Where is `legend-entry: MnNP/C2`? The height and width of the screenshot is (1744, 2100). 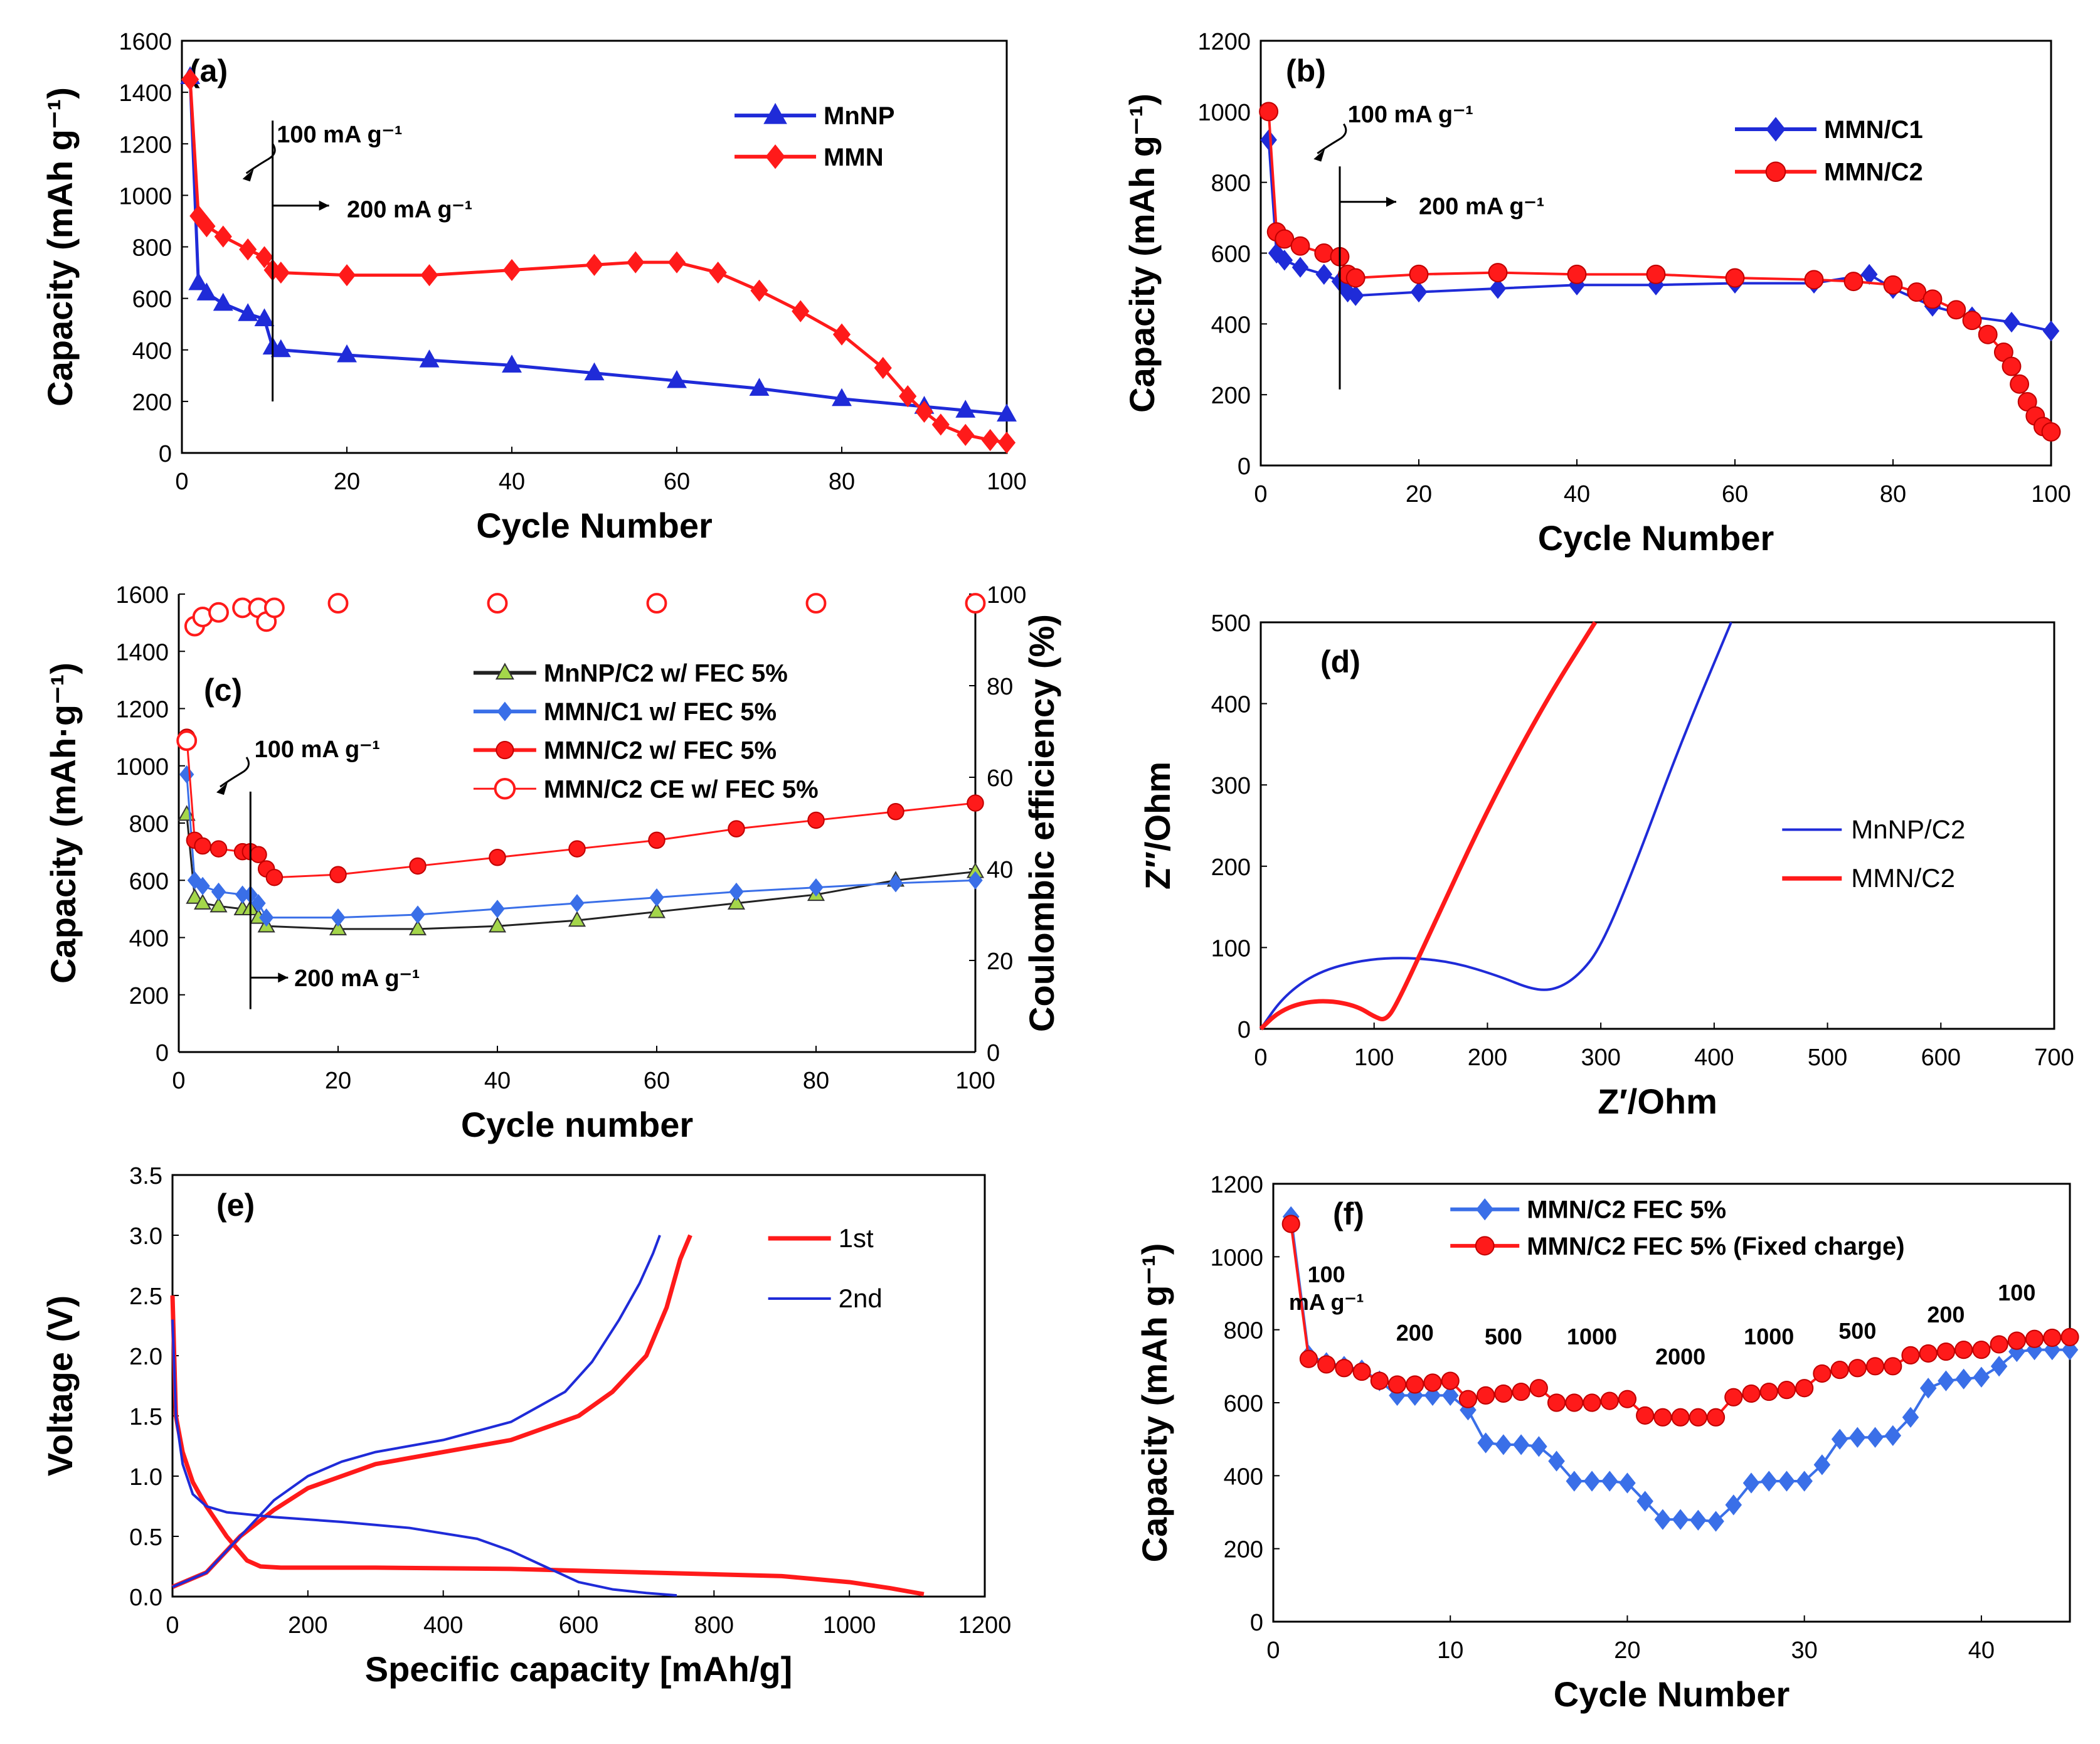 legend-entry: MnNP/C2 is located at coordinates (1873, 829).